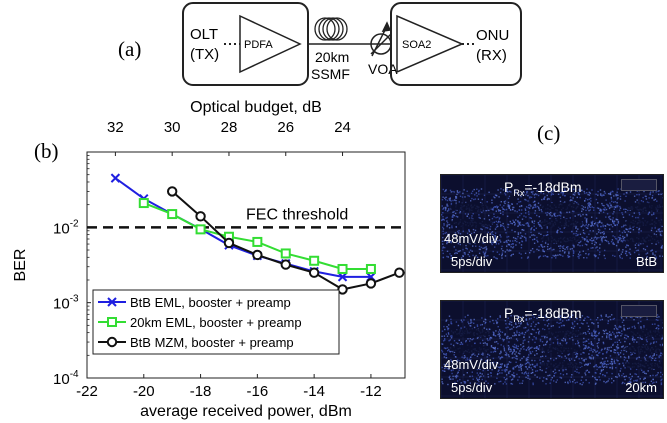 The width and height of the screenshot is (667, 423). What do you see at coordinates (229, 127) in the screenshot?
I see `top-tick-label: 28` at bounding box center [229, 127].